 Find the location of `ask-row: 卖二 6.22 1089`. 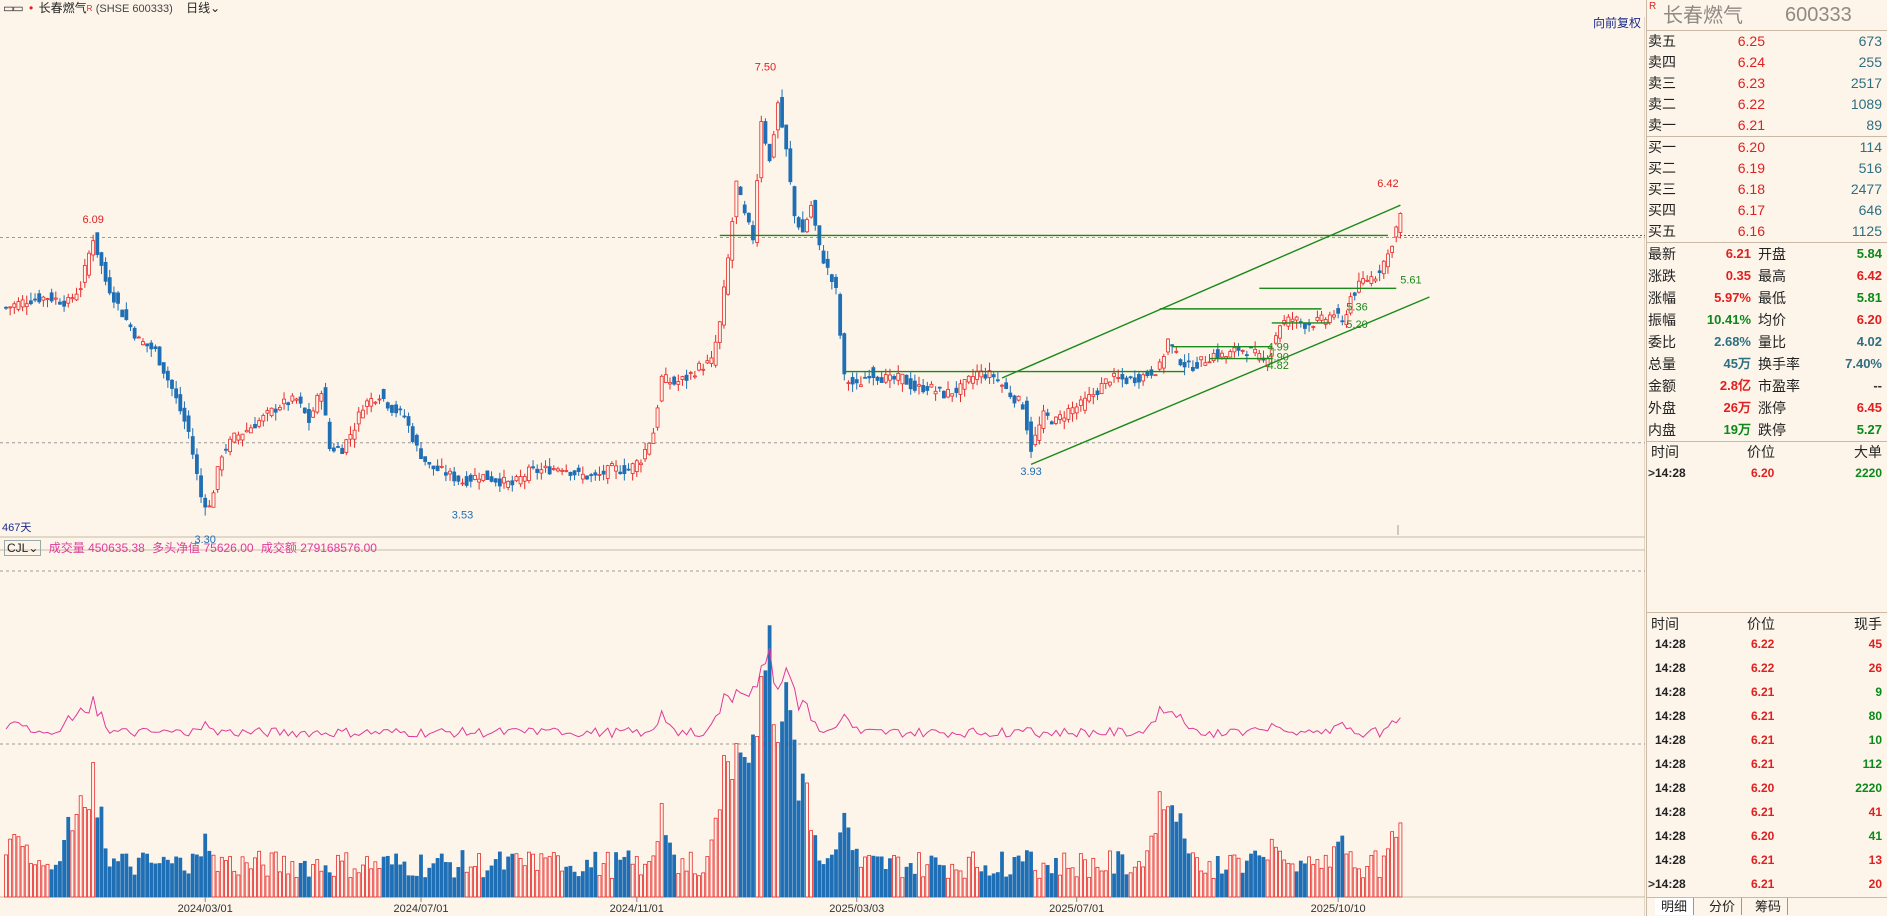

ask-row: 卖二 6.22 1089 is located at coordinates (1765, 104).